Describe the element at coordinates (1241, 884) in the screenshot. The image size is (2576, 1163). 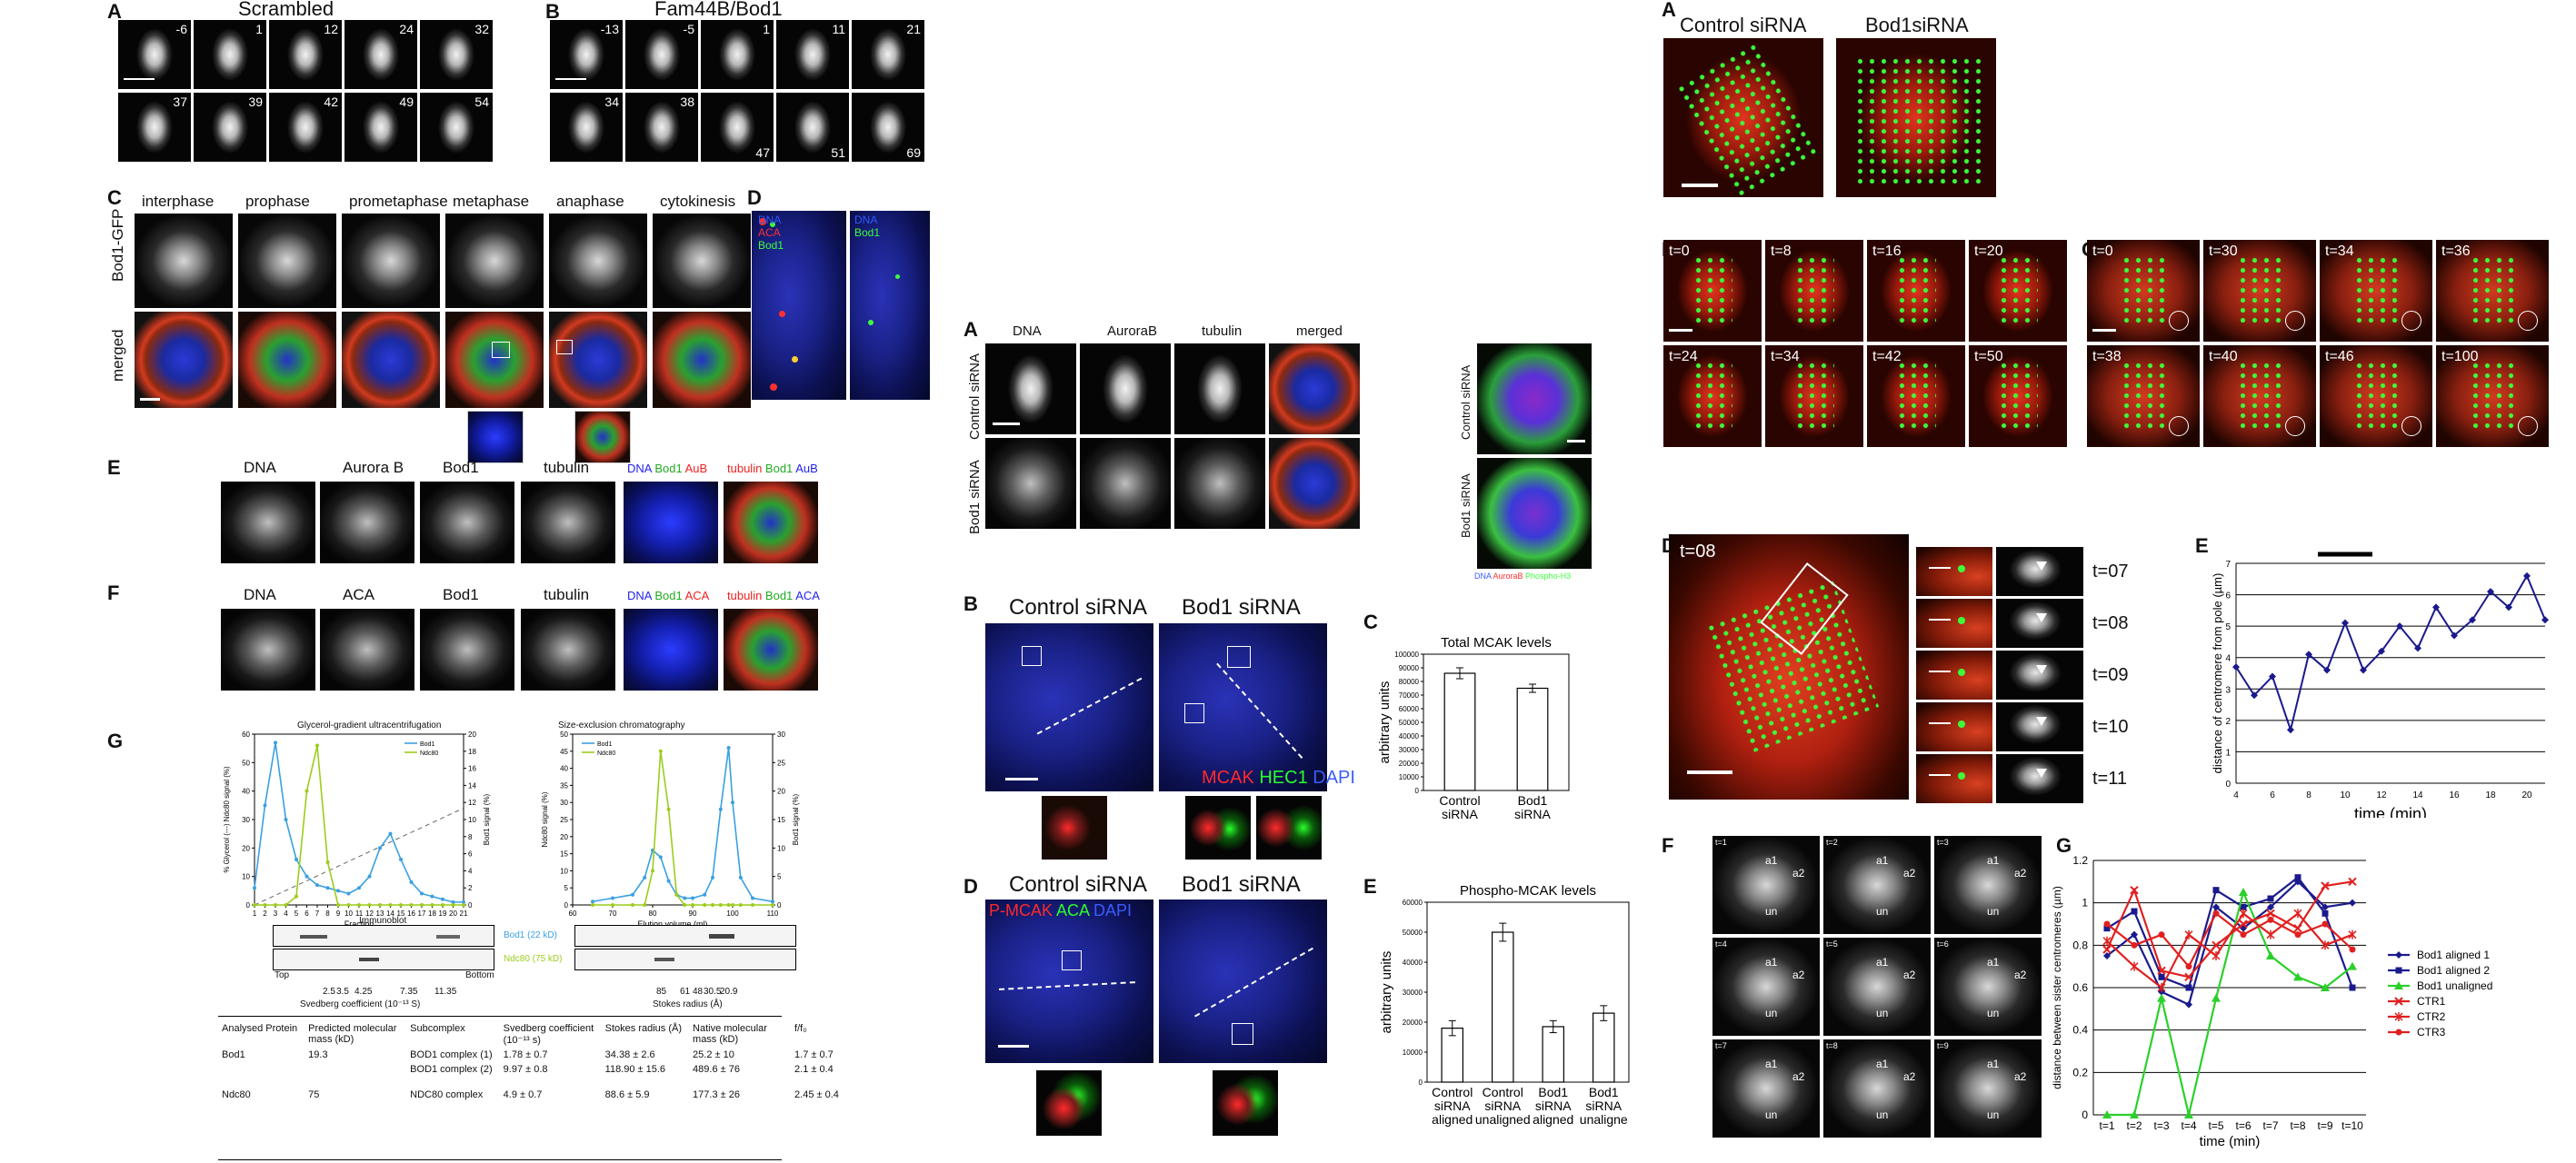
I see `panel-2d-title-bod1: Bod1 siRNA` at that location.